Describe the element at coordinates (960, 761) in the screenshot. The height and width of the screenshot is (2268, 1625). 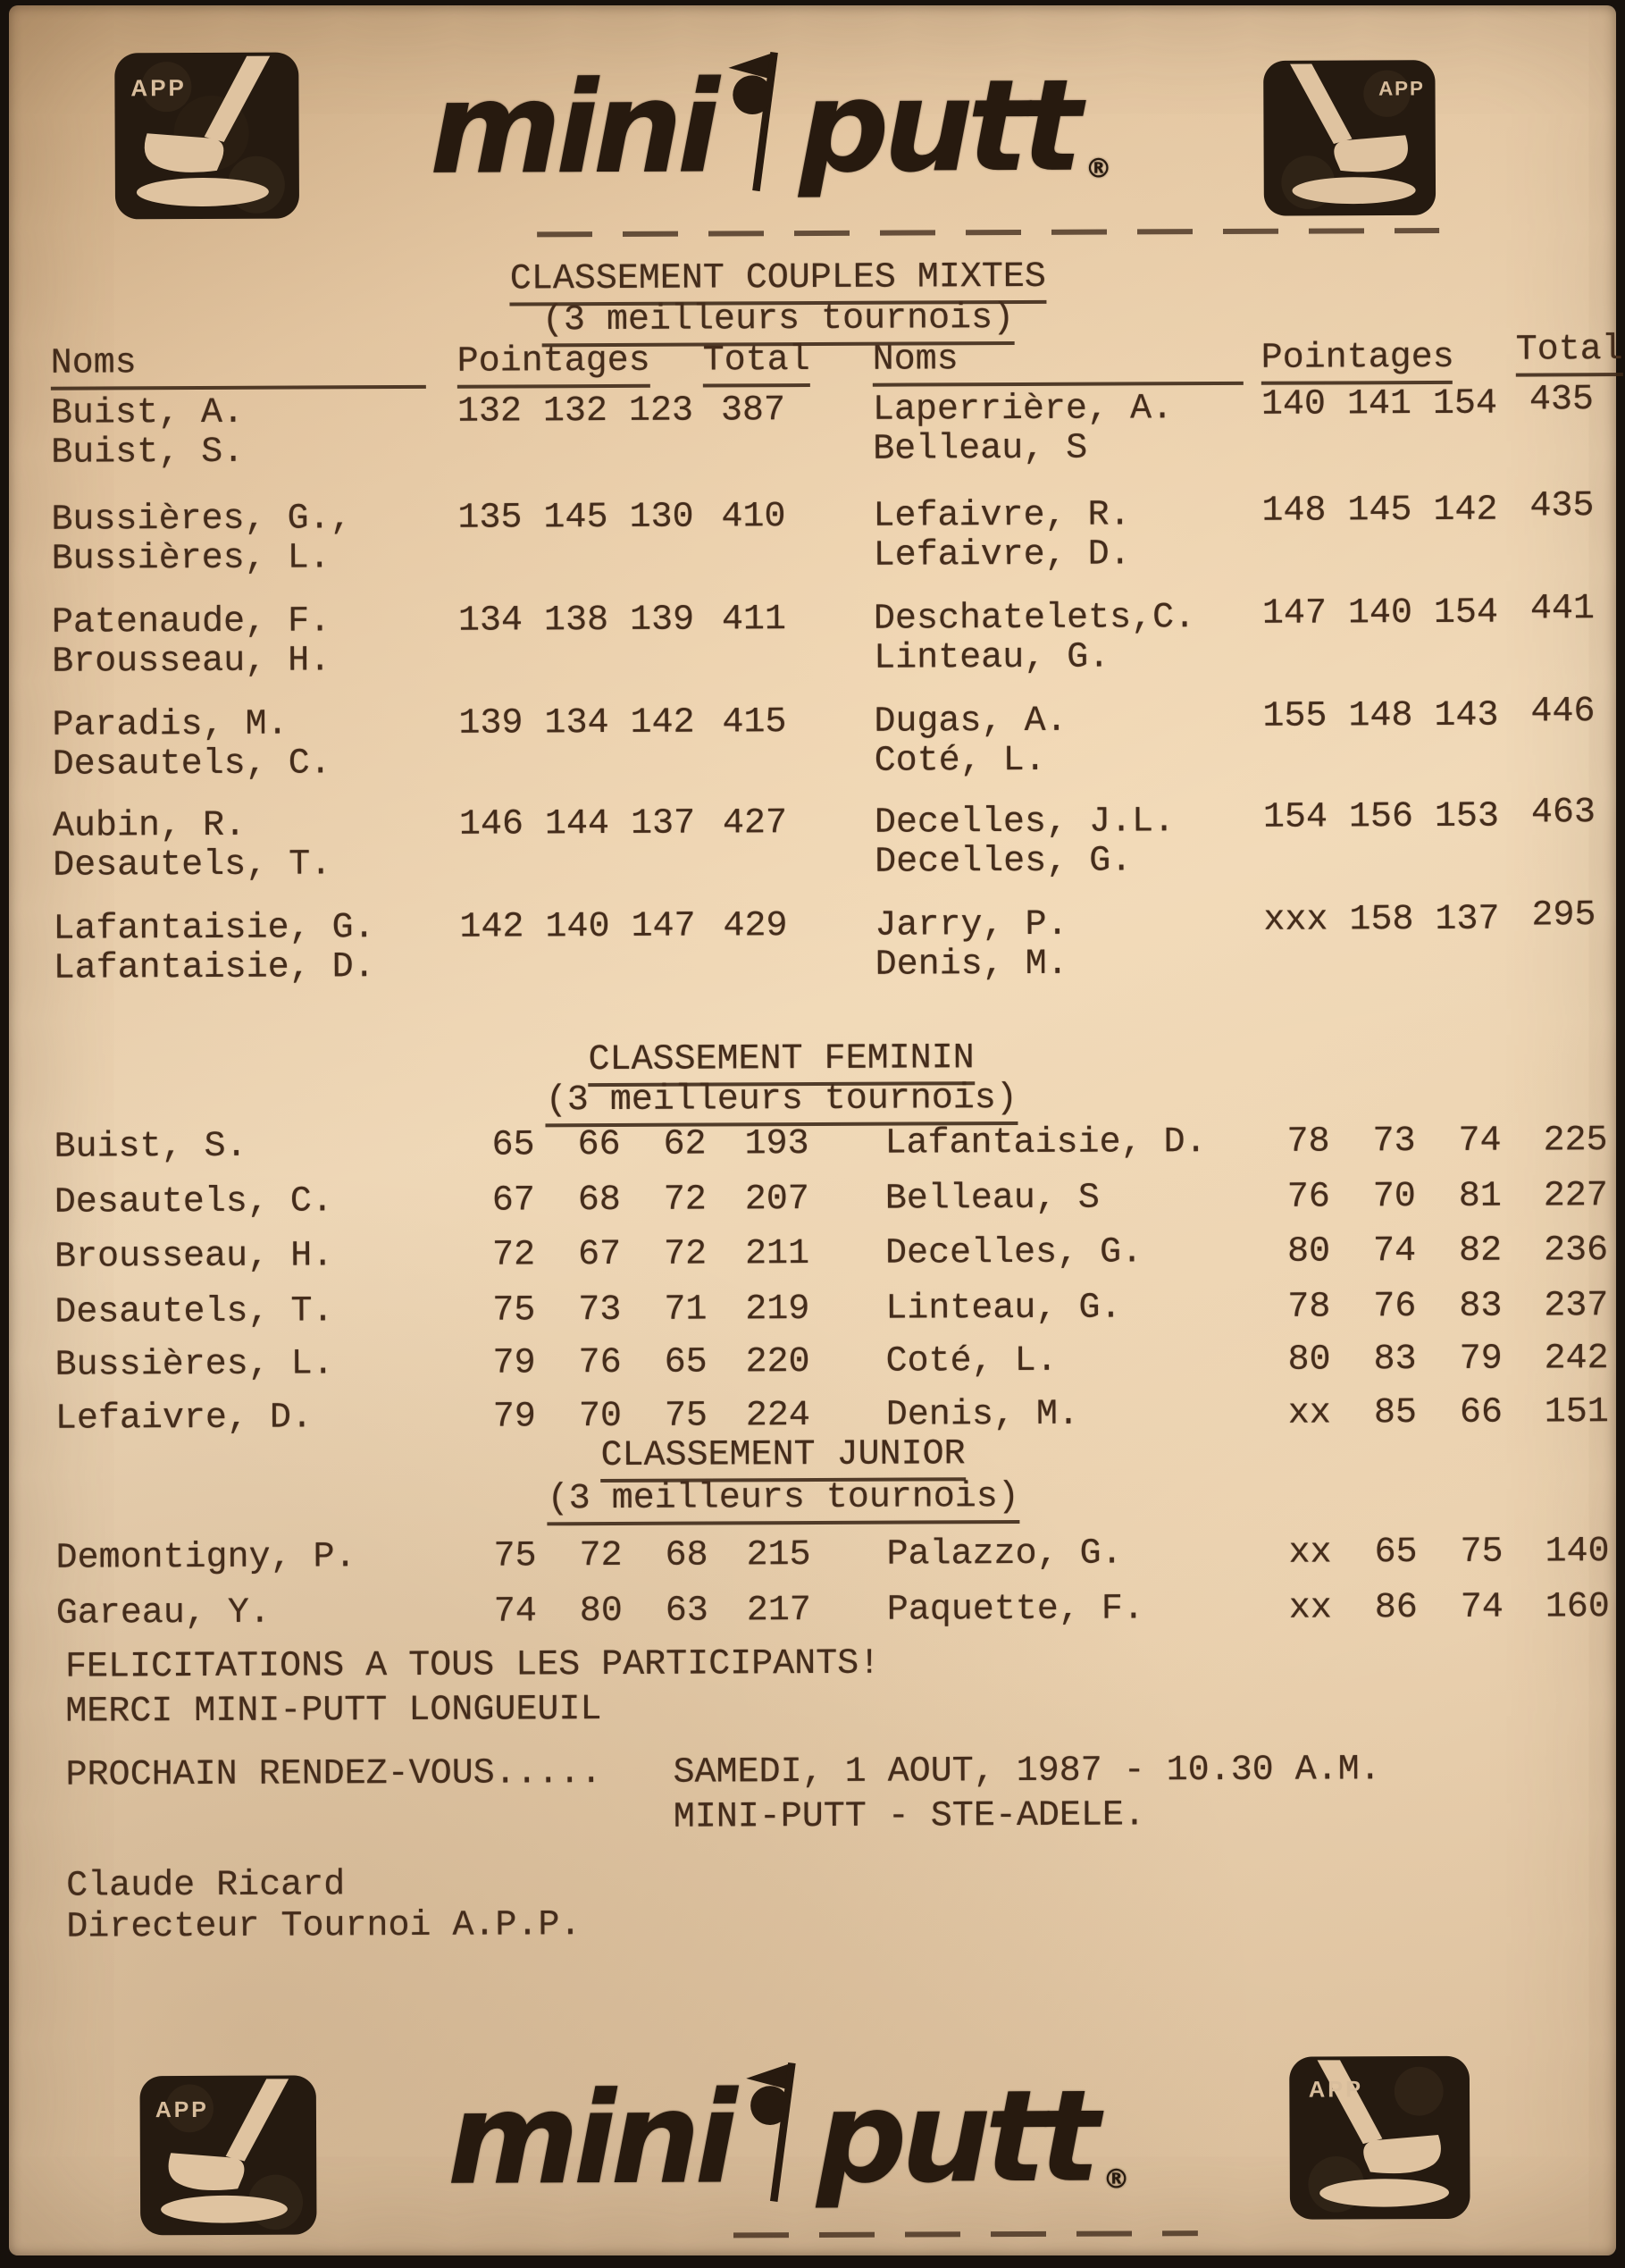
I see `couple-name: Coté, L.` at that location.